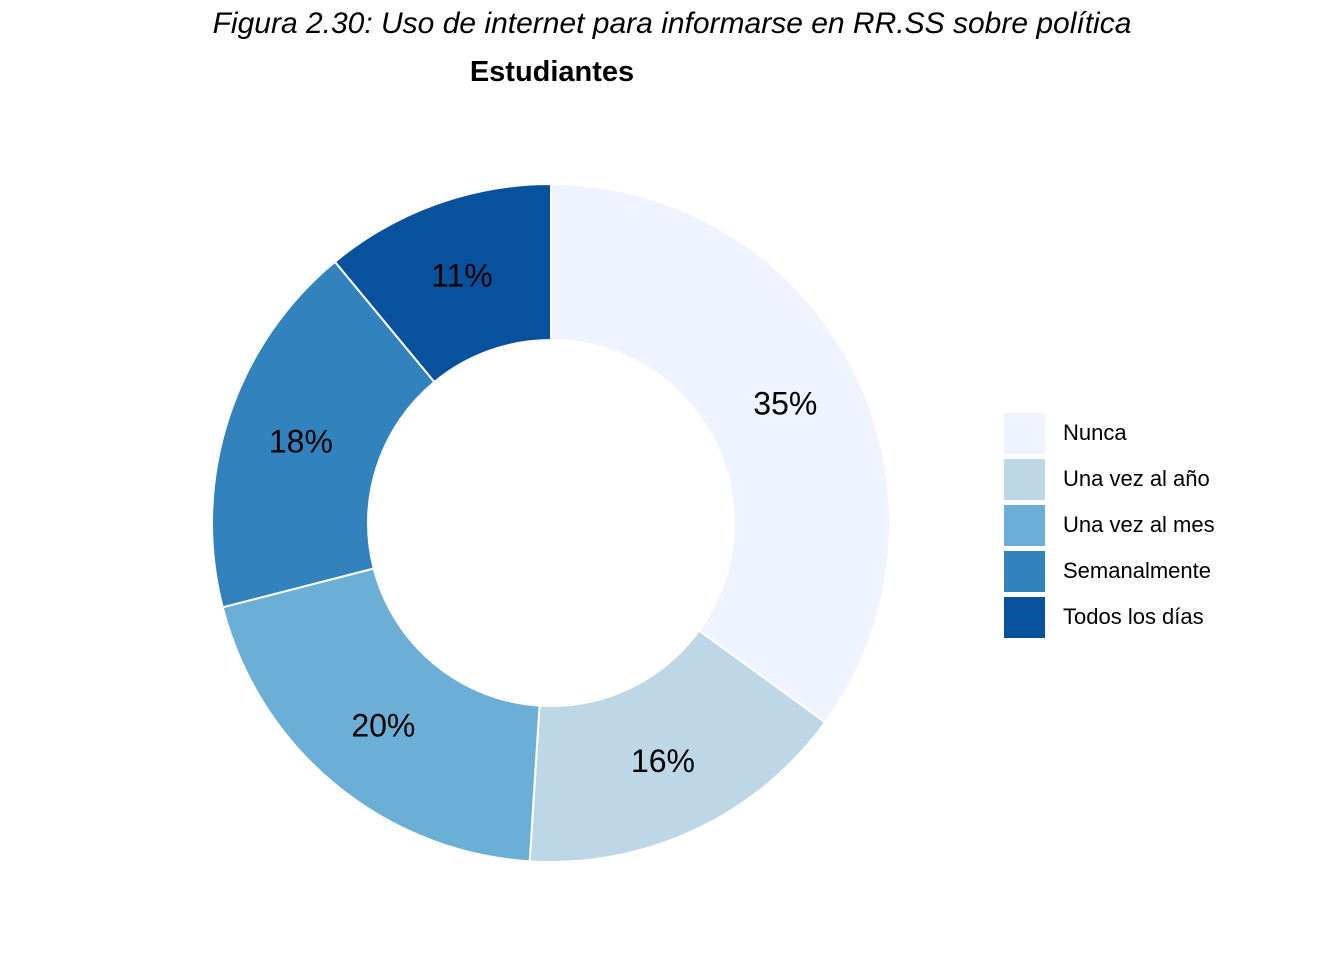 This screenshot has width=1344, height=960. Describe the element at coordinates (1136, 478) in the screenshot. I see `legend-label: Una vez al año` at that location.